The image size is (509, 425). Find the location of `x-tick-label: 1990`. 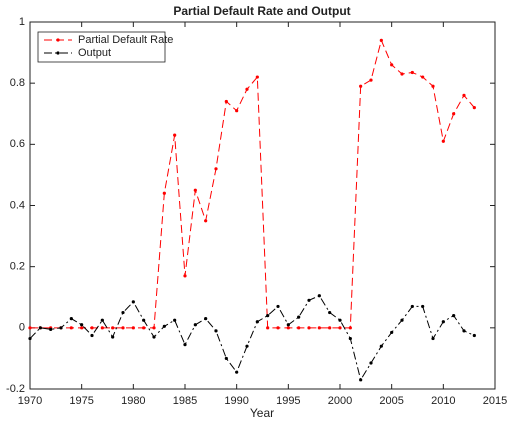

x-tick-label: 1990 is located at coordinates (236, 401).